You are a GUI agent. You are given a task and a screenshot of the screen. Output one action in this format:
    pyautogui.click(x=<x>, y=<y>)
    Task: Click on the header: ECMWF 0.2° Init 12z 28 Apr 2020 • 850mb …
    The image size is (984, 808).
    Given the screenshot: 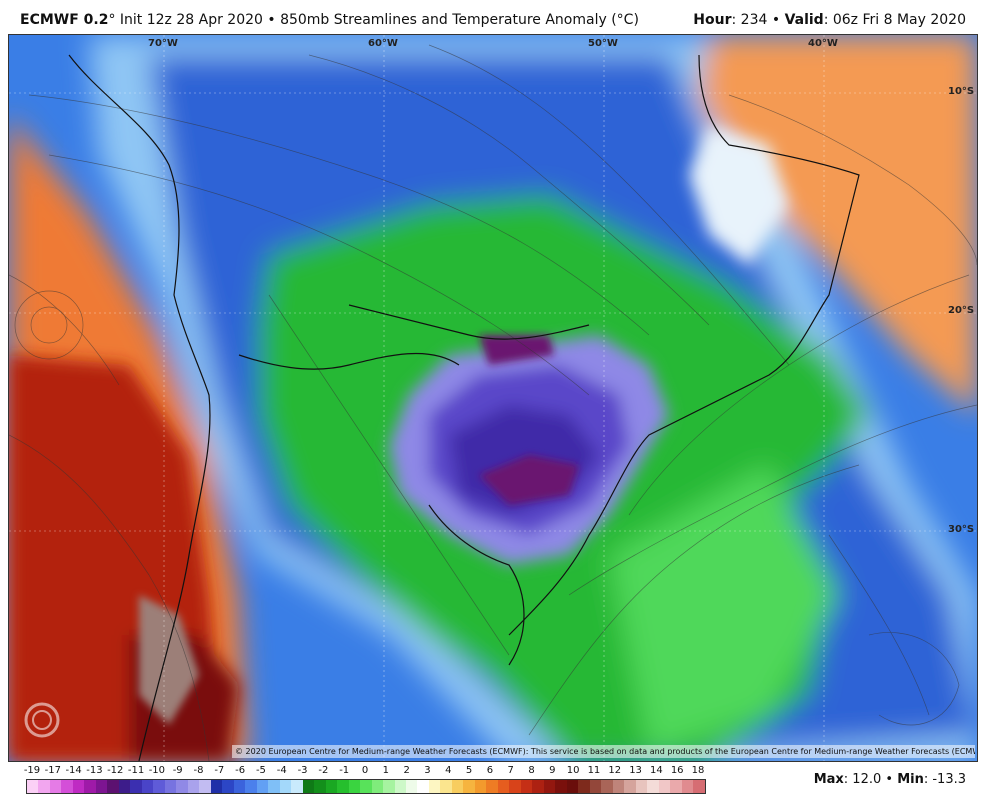 What is the action you would take?
    pyautogui.click(x=492, y=18)
    